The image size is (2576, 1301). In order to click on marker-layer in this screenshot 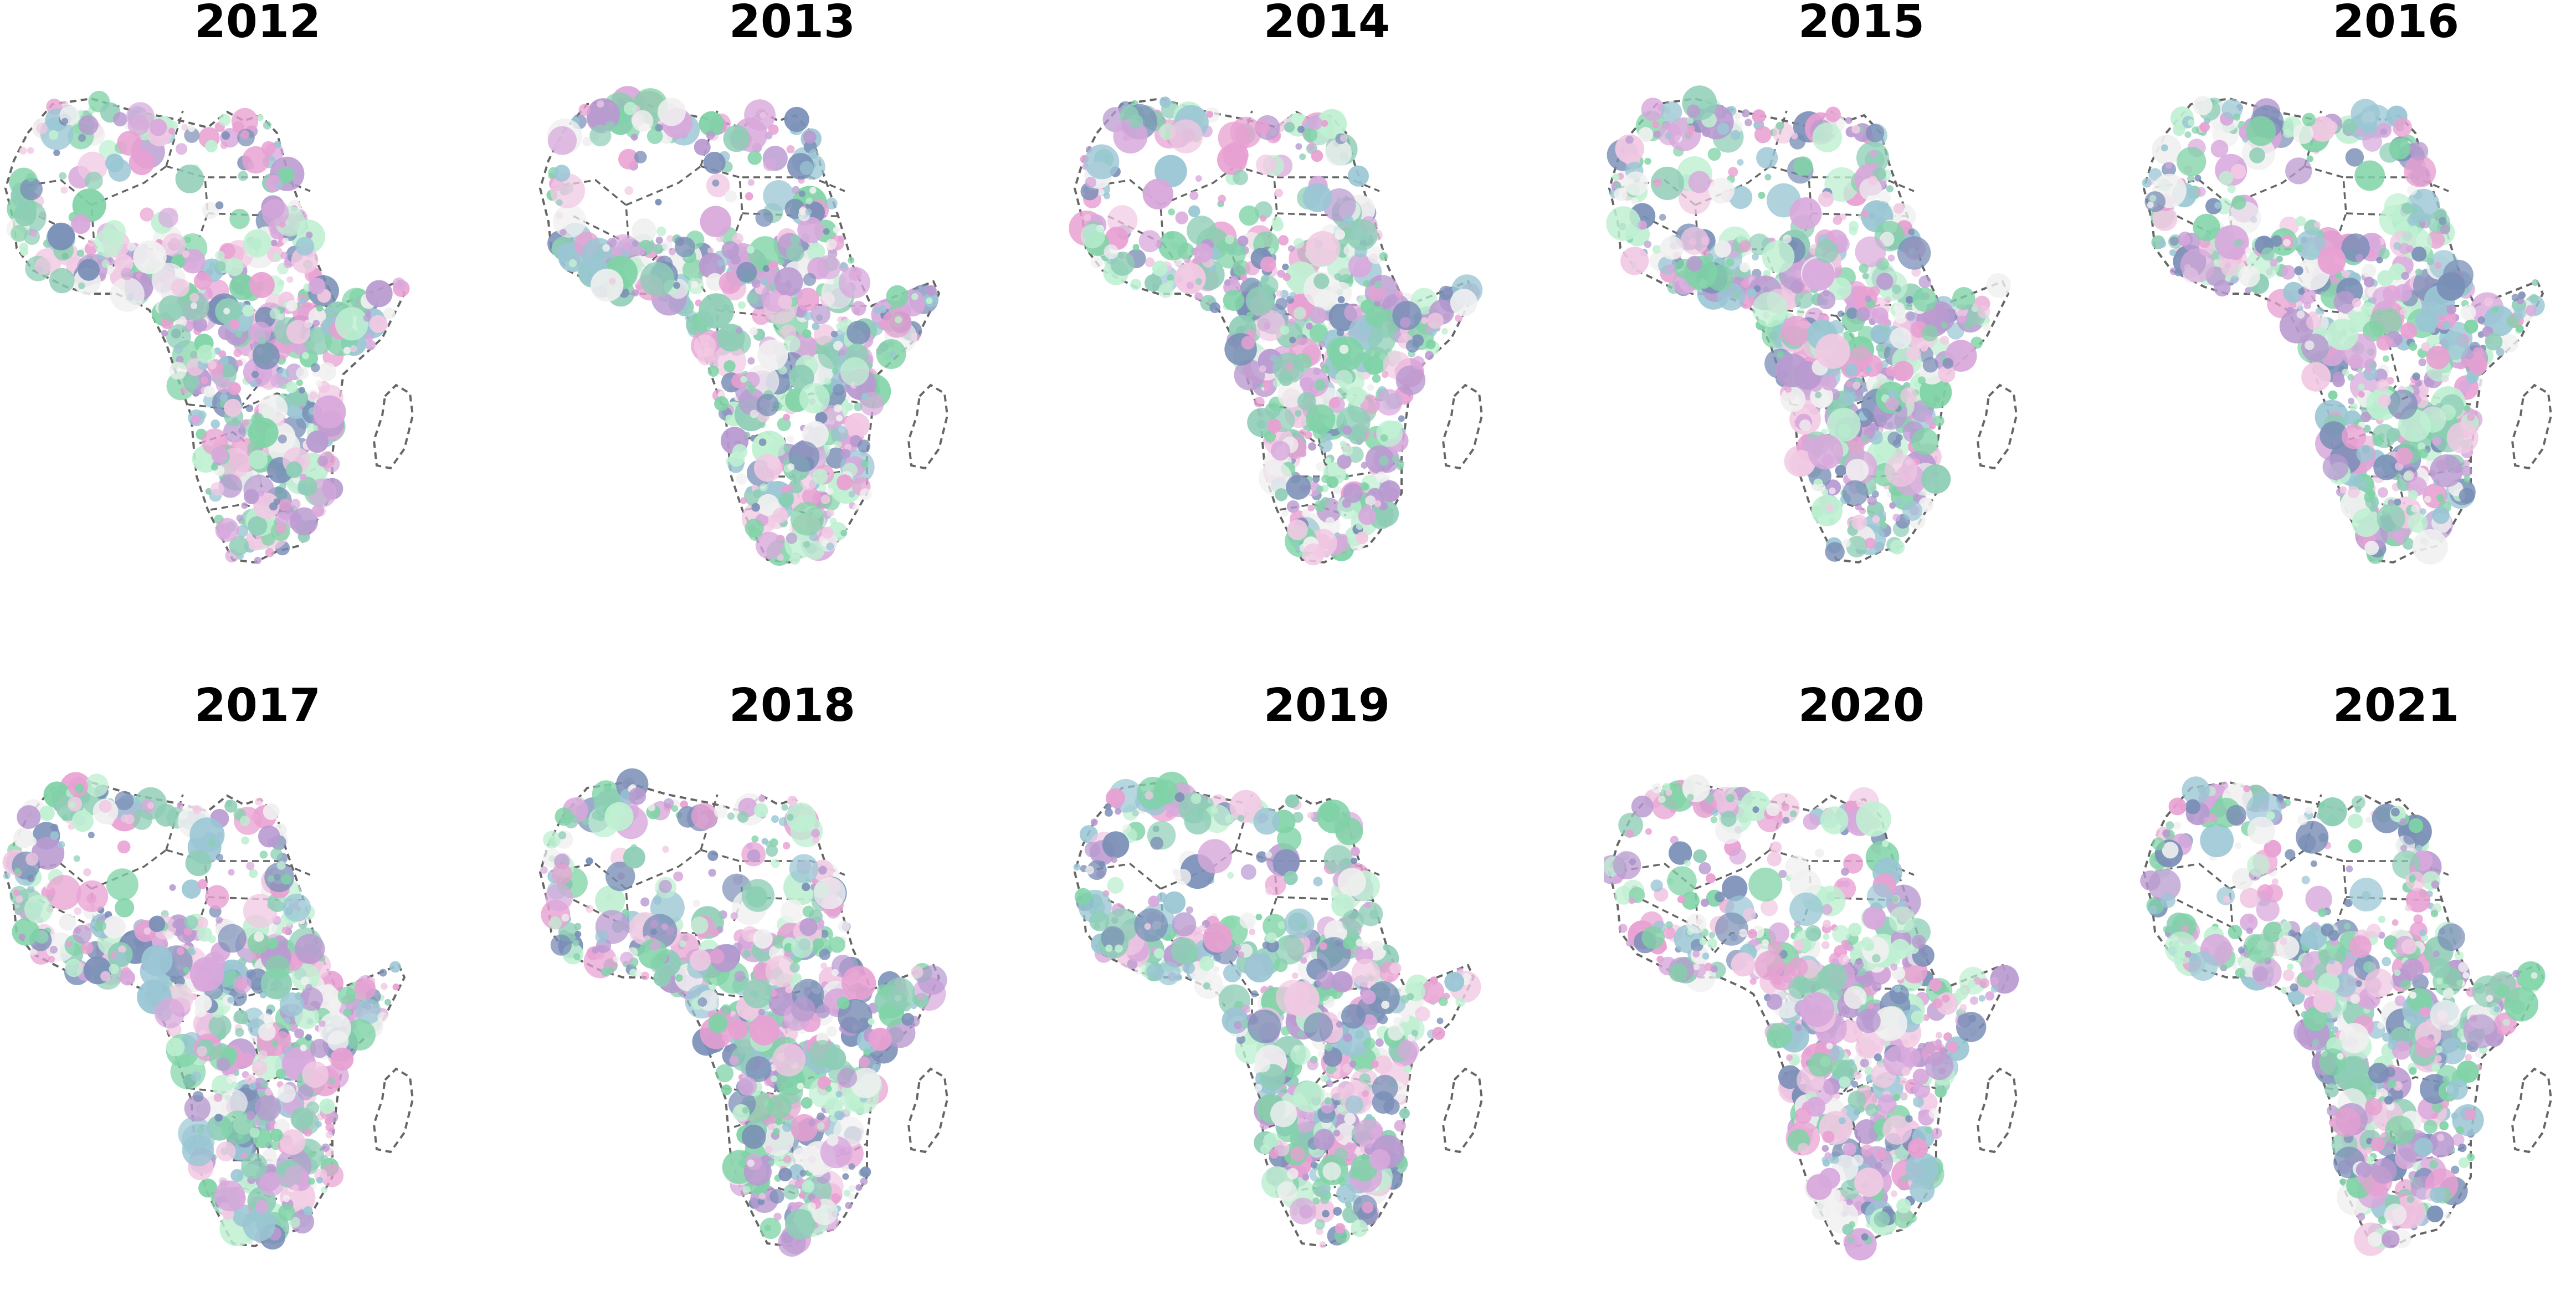, I will do `click(202, 1010)`.